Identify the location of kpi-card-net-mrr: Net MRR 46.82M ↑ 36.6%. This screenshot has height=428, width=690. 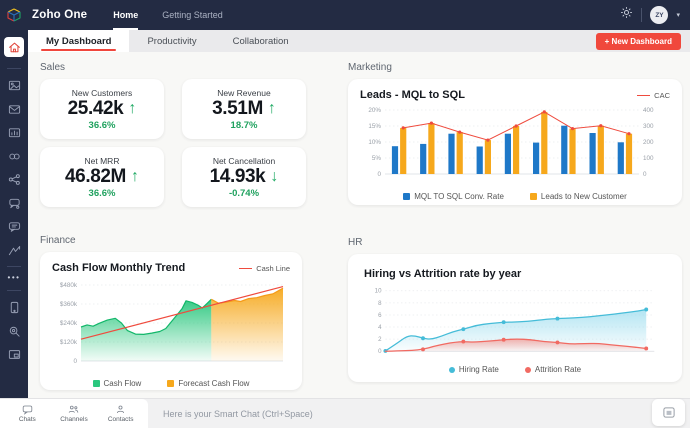
(102, 177).